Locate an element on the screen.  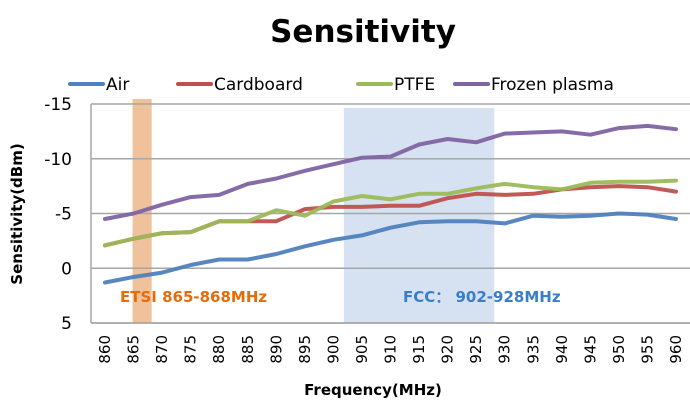
legend-item-air: Air is located at coordinates (98, 85).